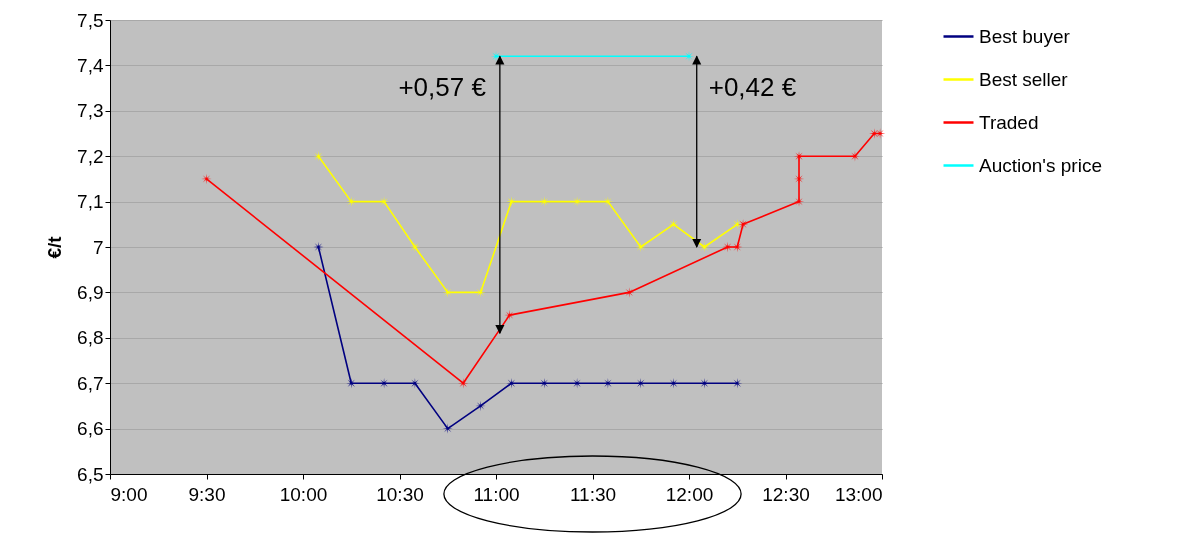  What do you see at coordinates (858, 494) in the screenshot?
I see `x-tick-label: 13:00` at bounding box center [858, 494].